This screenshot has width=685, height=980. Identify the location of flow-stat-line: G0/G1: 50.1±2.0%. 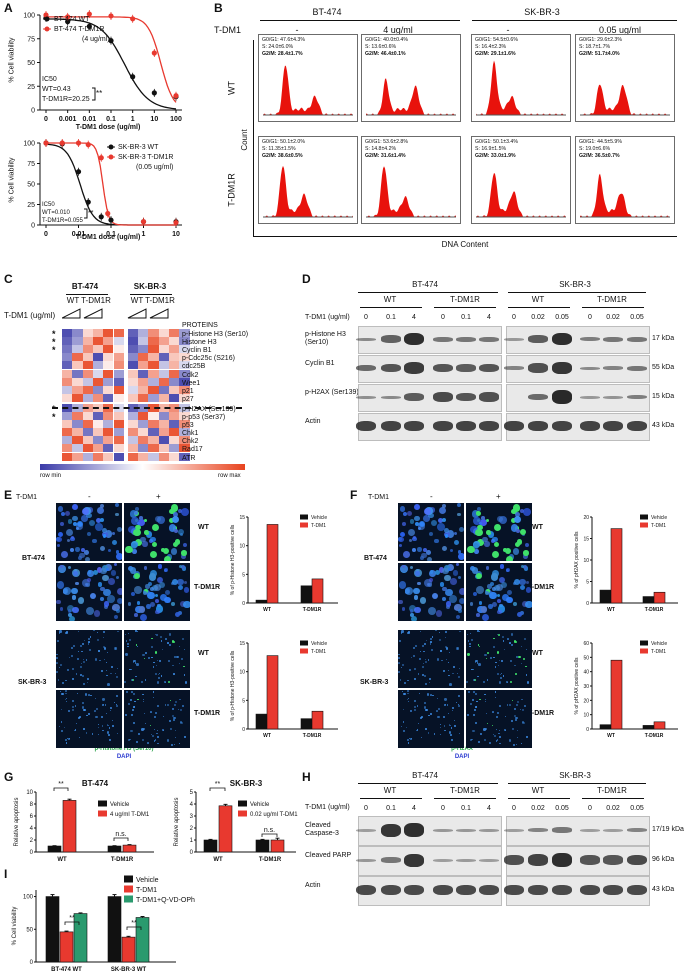
(283, 142).